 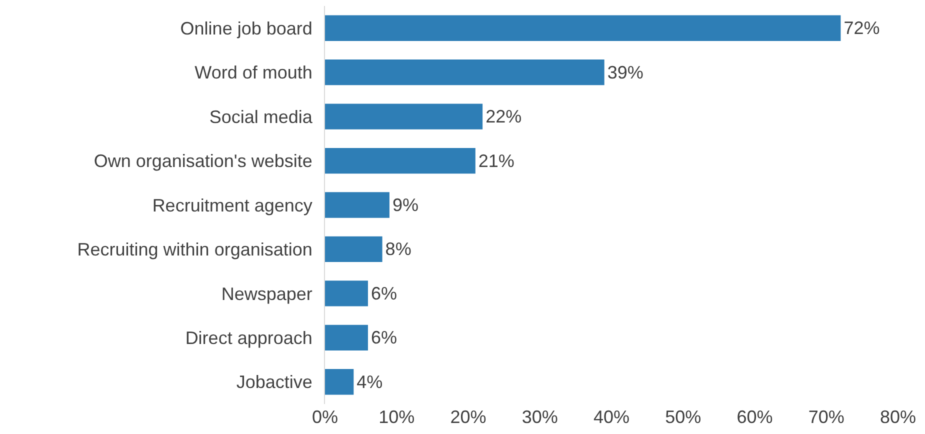 What do you see at coordinates (826, 417) in the screenshot?
I see `x-tick-label: 70%` at bounding box center [826, 417].